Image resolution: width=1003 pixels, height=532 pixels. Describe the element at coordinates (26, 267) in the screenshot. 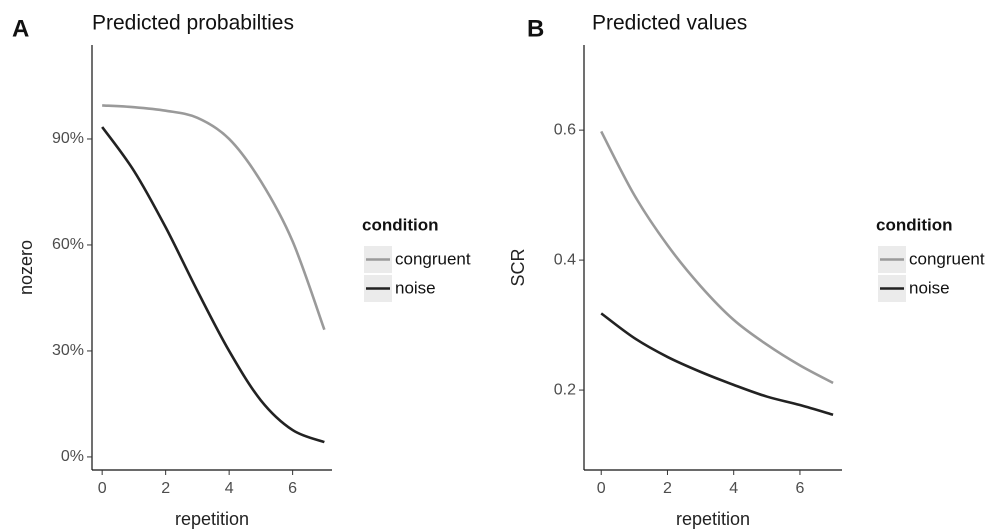

I see `y-axis-title: nozero` at that location.